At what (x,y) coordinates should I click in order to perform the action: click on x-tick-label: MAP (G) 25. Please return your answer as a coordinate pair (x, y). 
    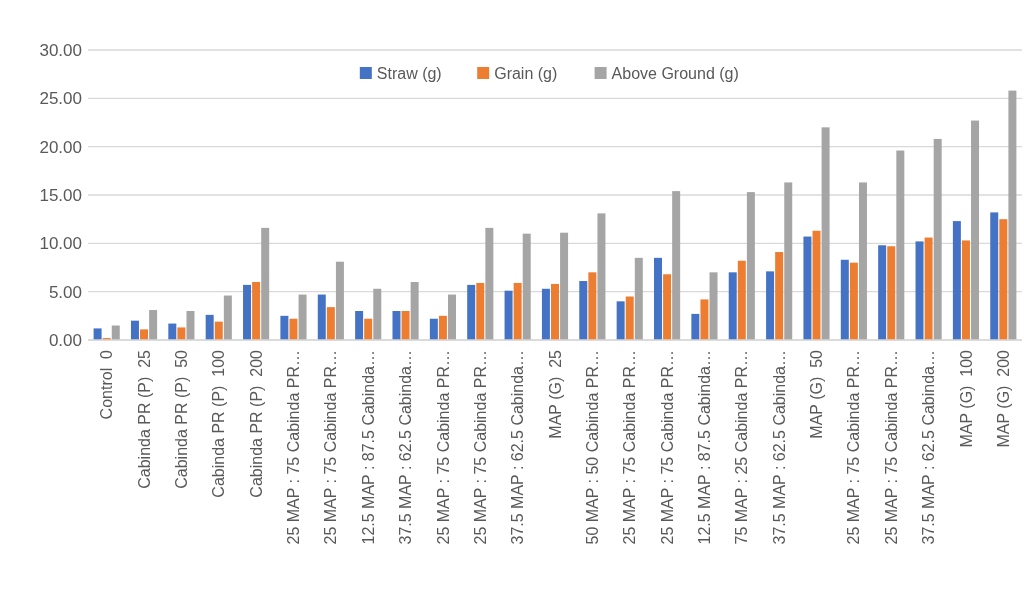
    Looking at the image, I should click on (555, 394).